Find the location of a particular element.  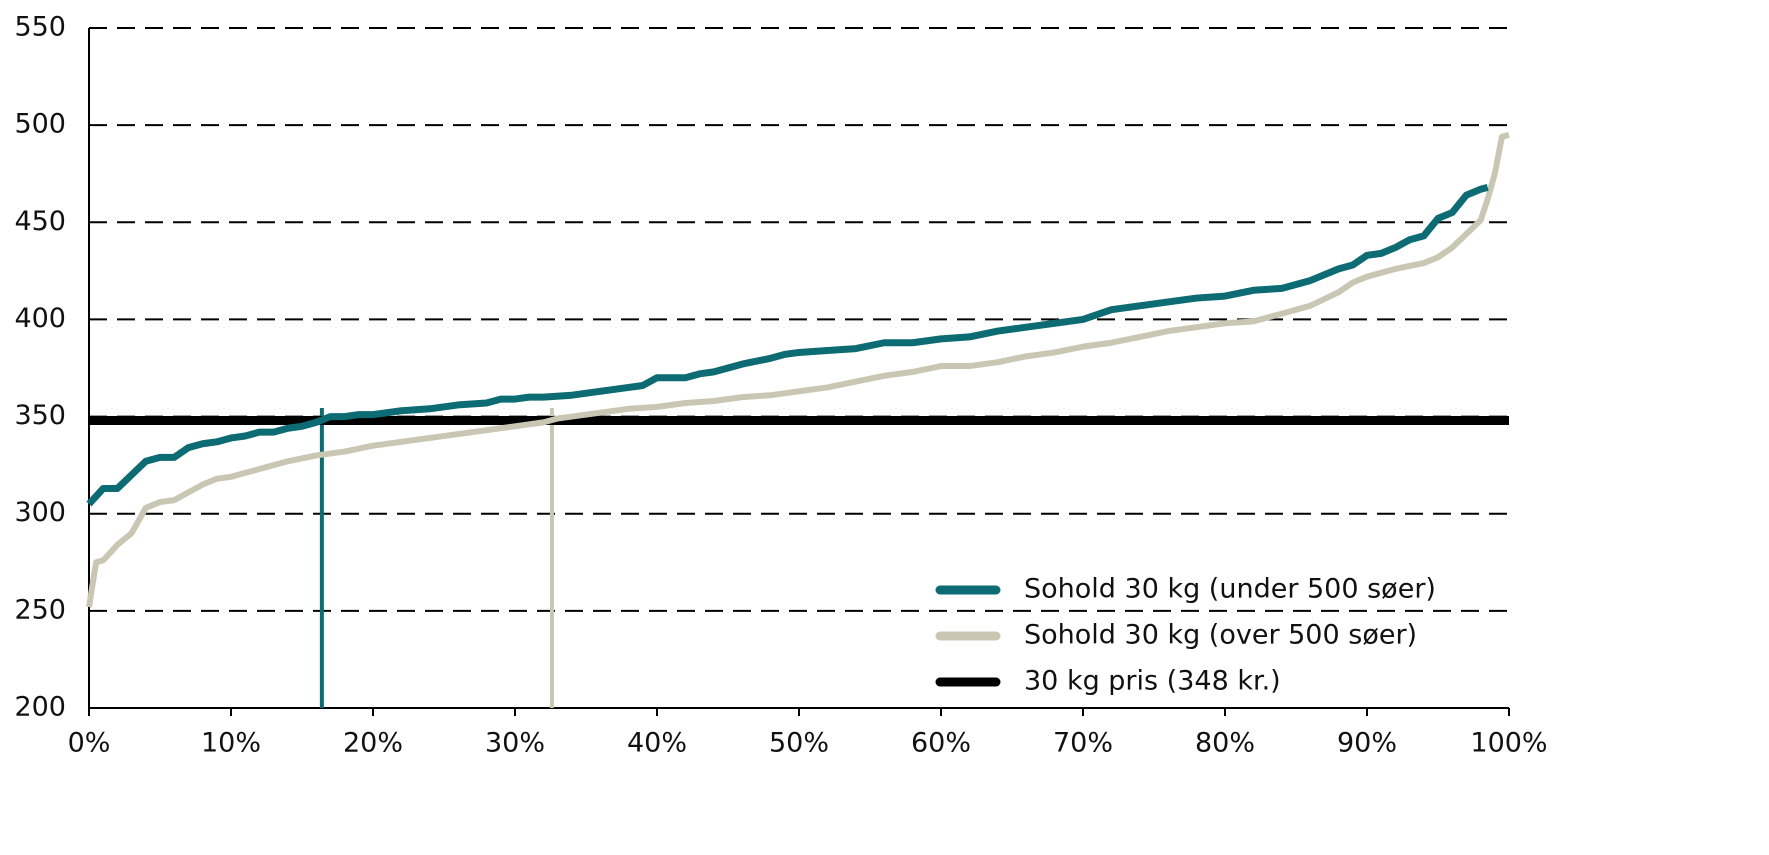

x-tick-label: 60% is located at coordinates (941, 743).